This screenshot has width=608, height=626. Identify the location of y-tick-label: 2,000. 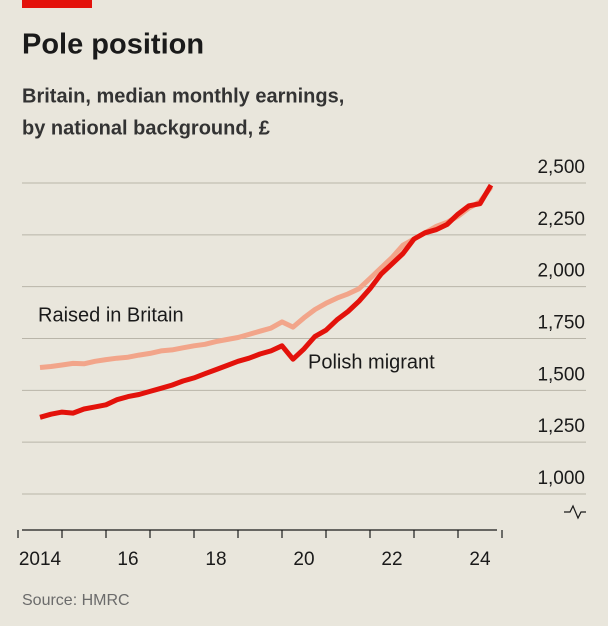
(561, 271).